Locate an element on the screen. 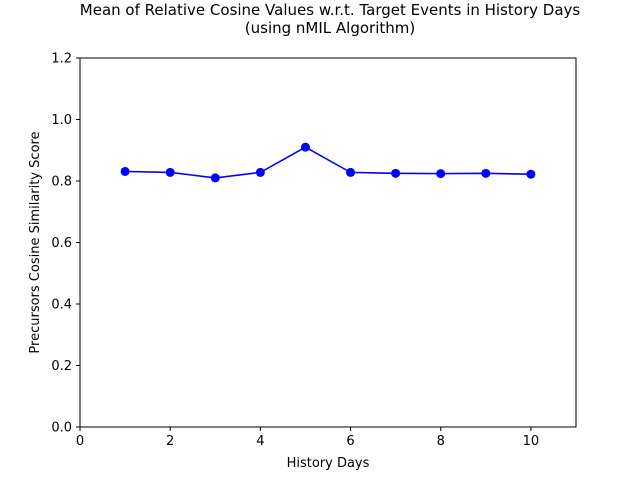  x-tick-label: 4 is located at coordinates (260, 441).